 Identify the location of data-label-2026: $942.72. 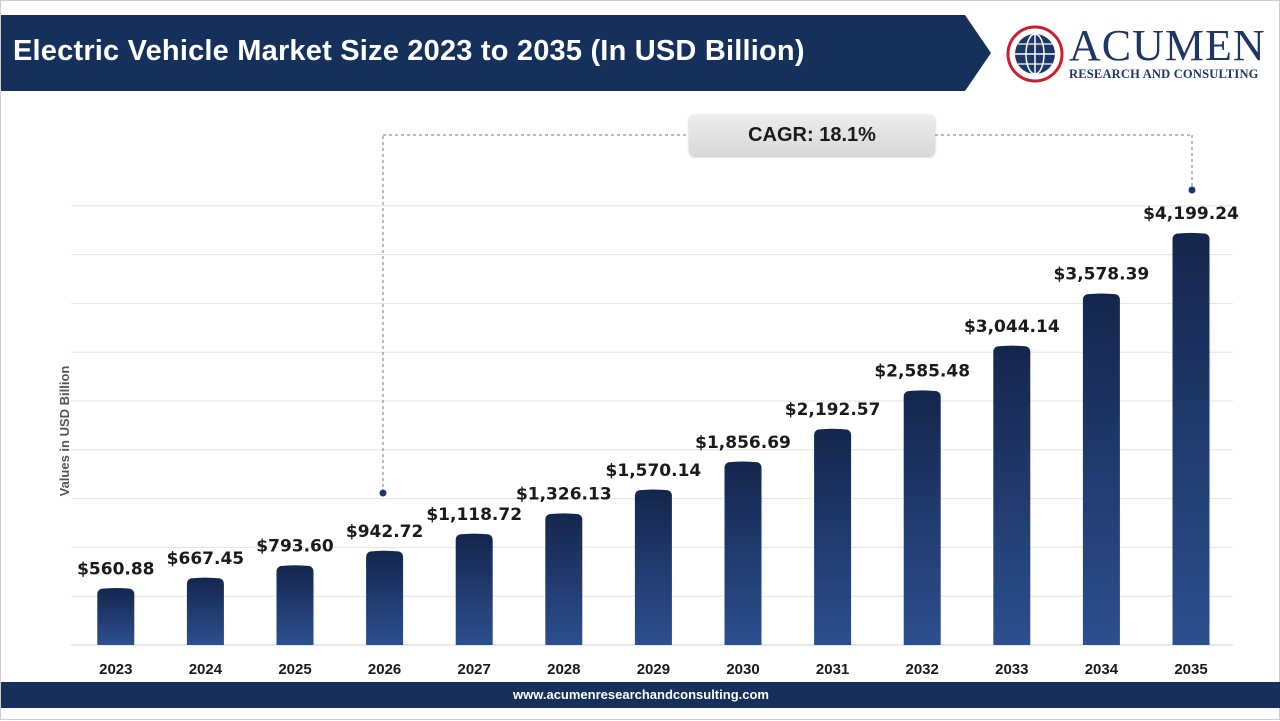
(384, 532).